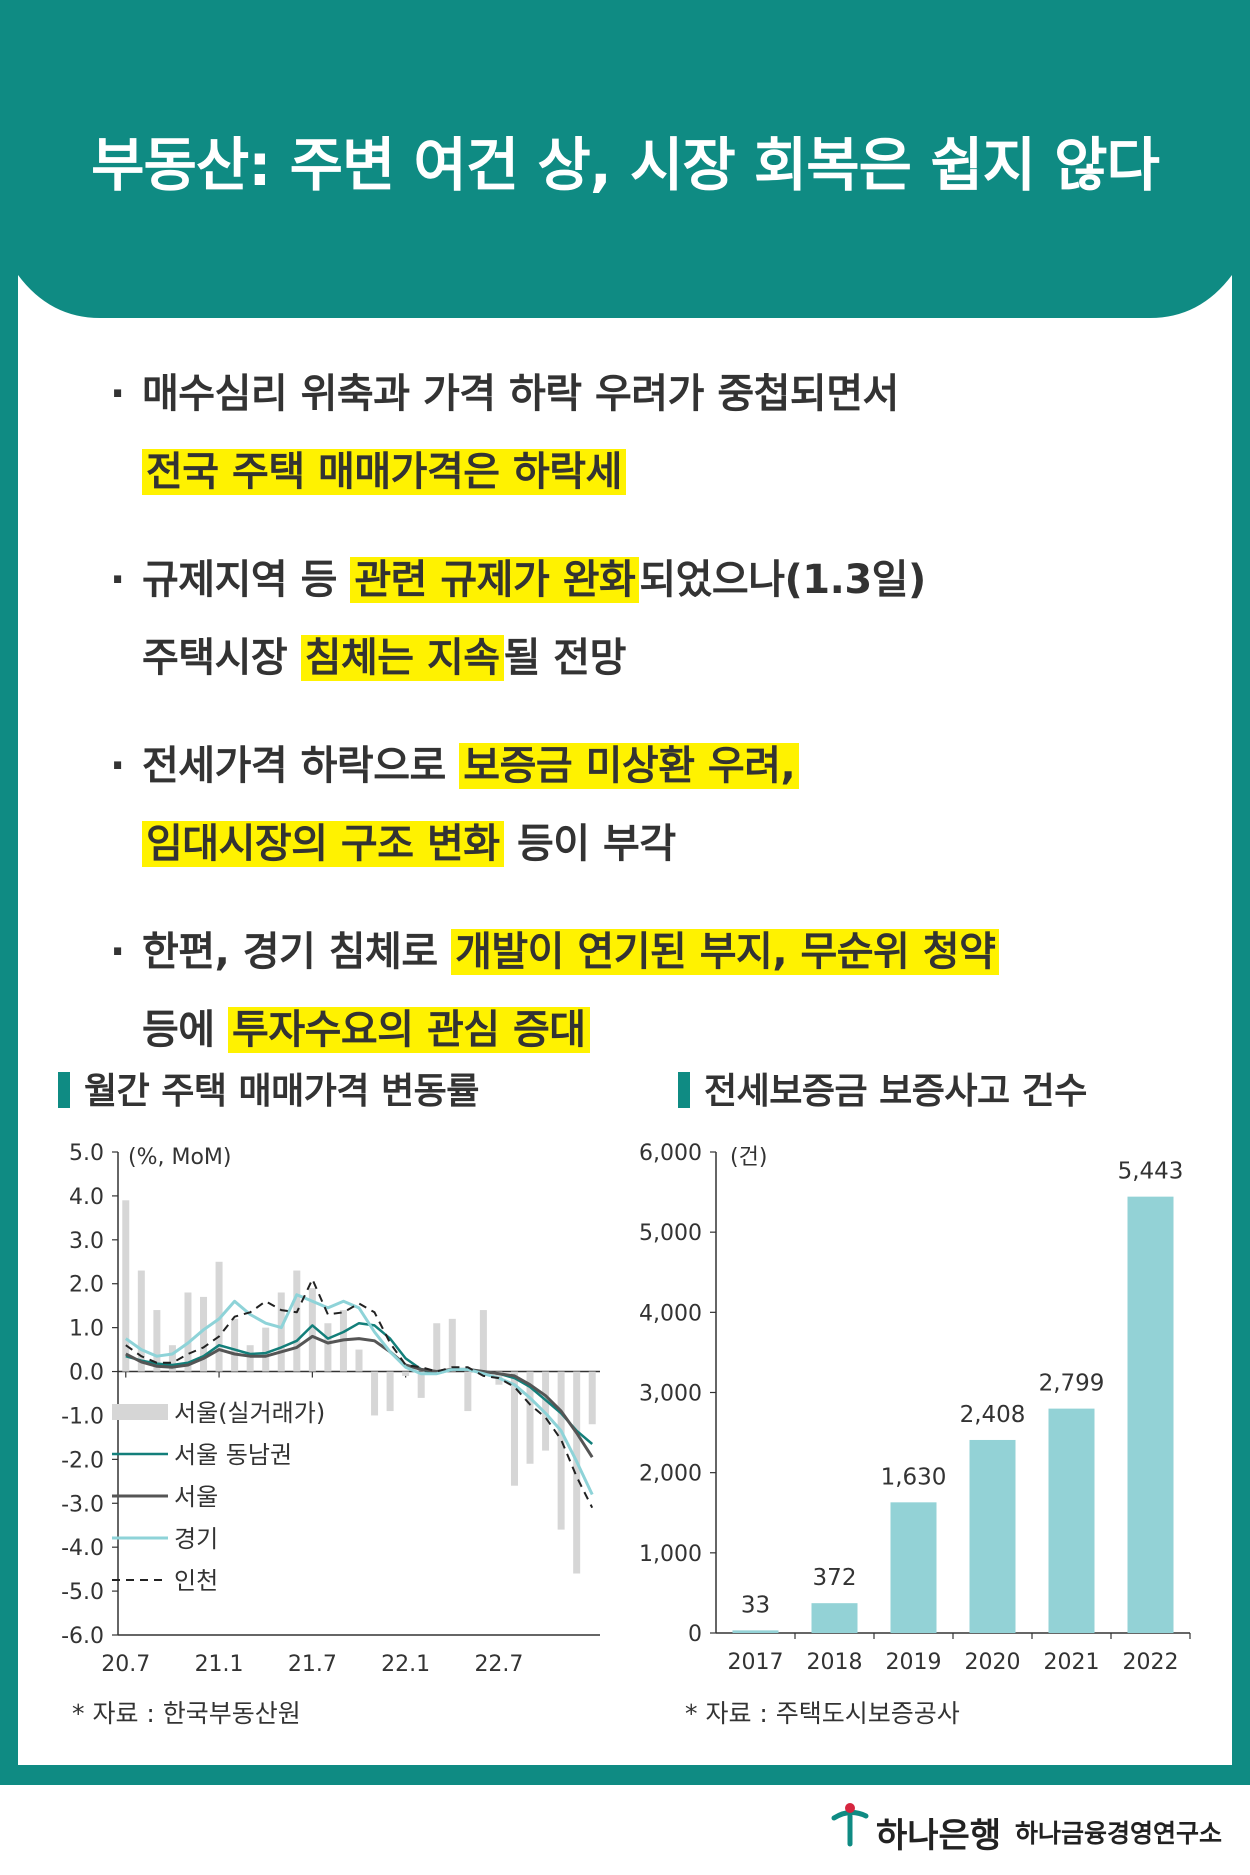 This screenshot has height=1875, width=1250. I want to click on bullet-text: 매수심리 위축과 가격 하락 우려가 중첩되면서, so click(520, 394).